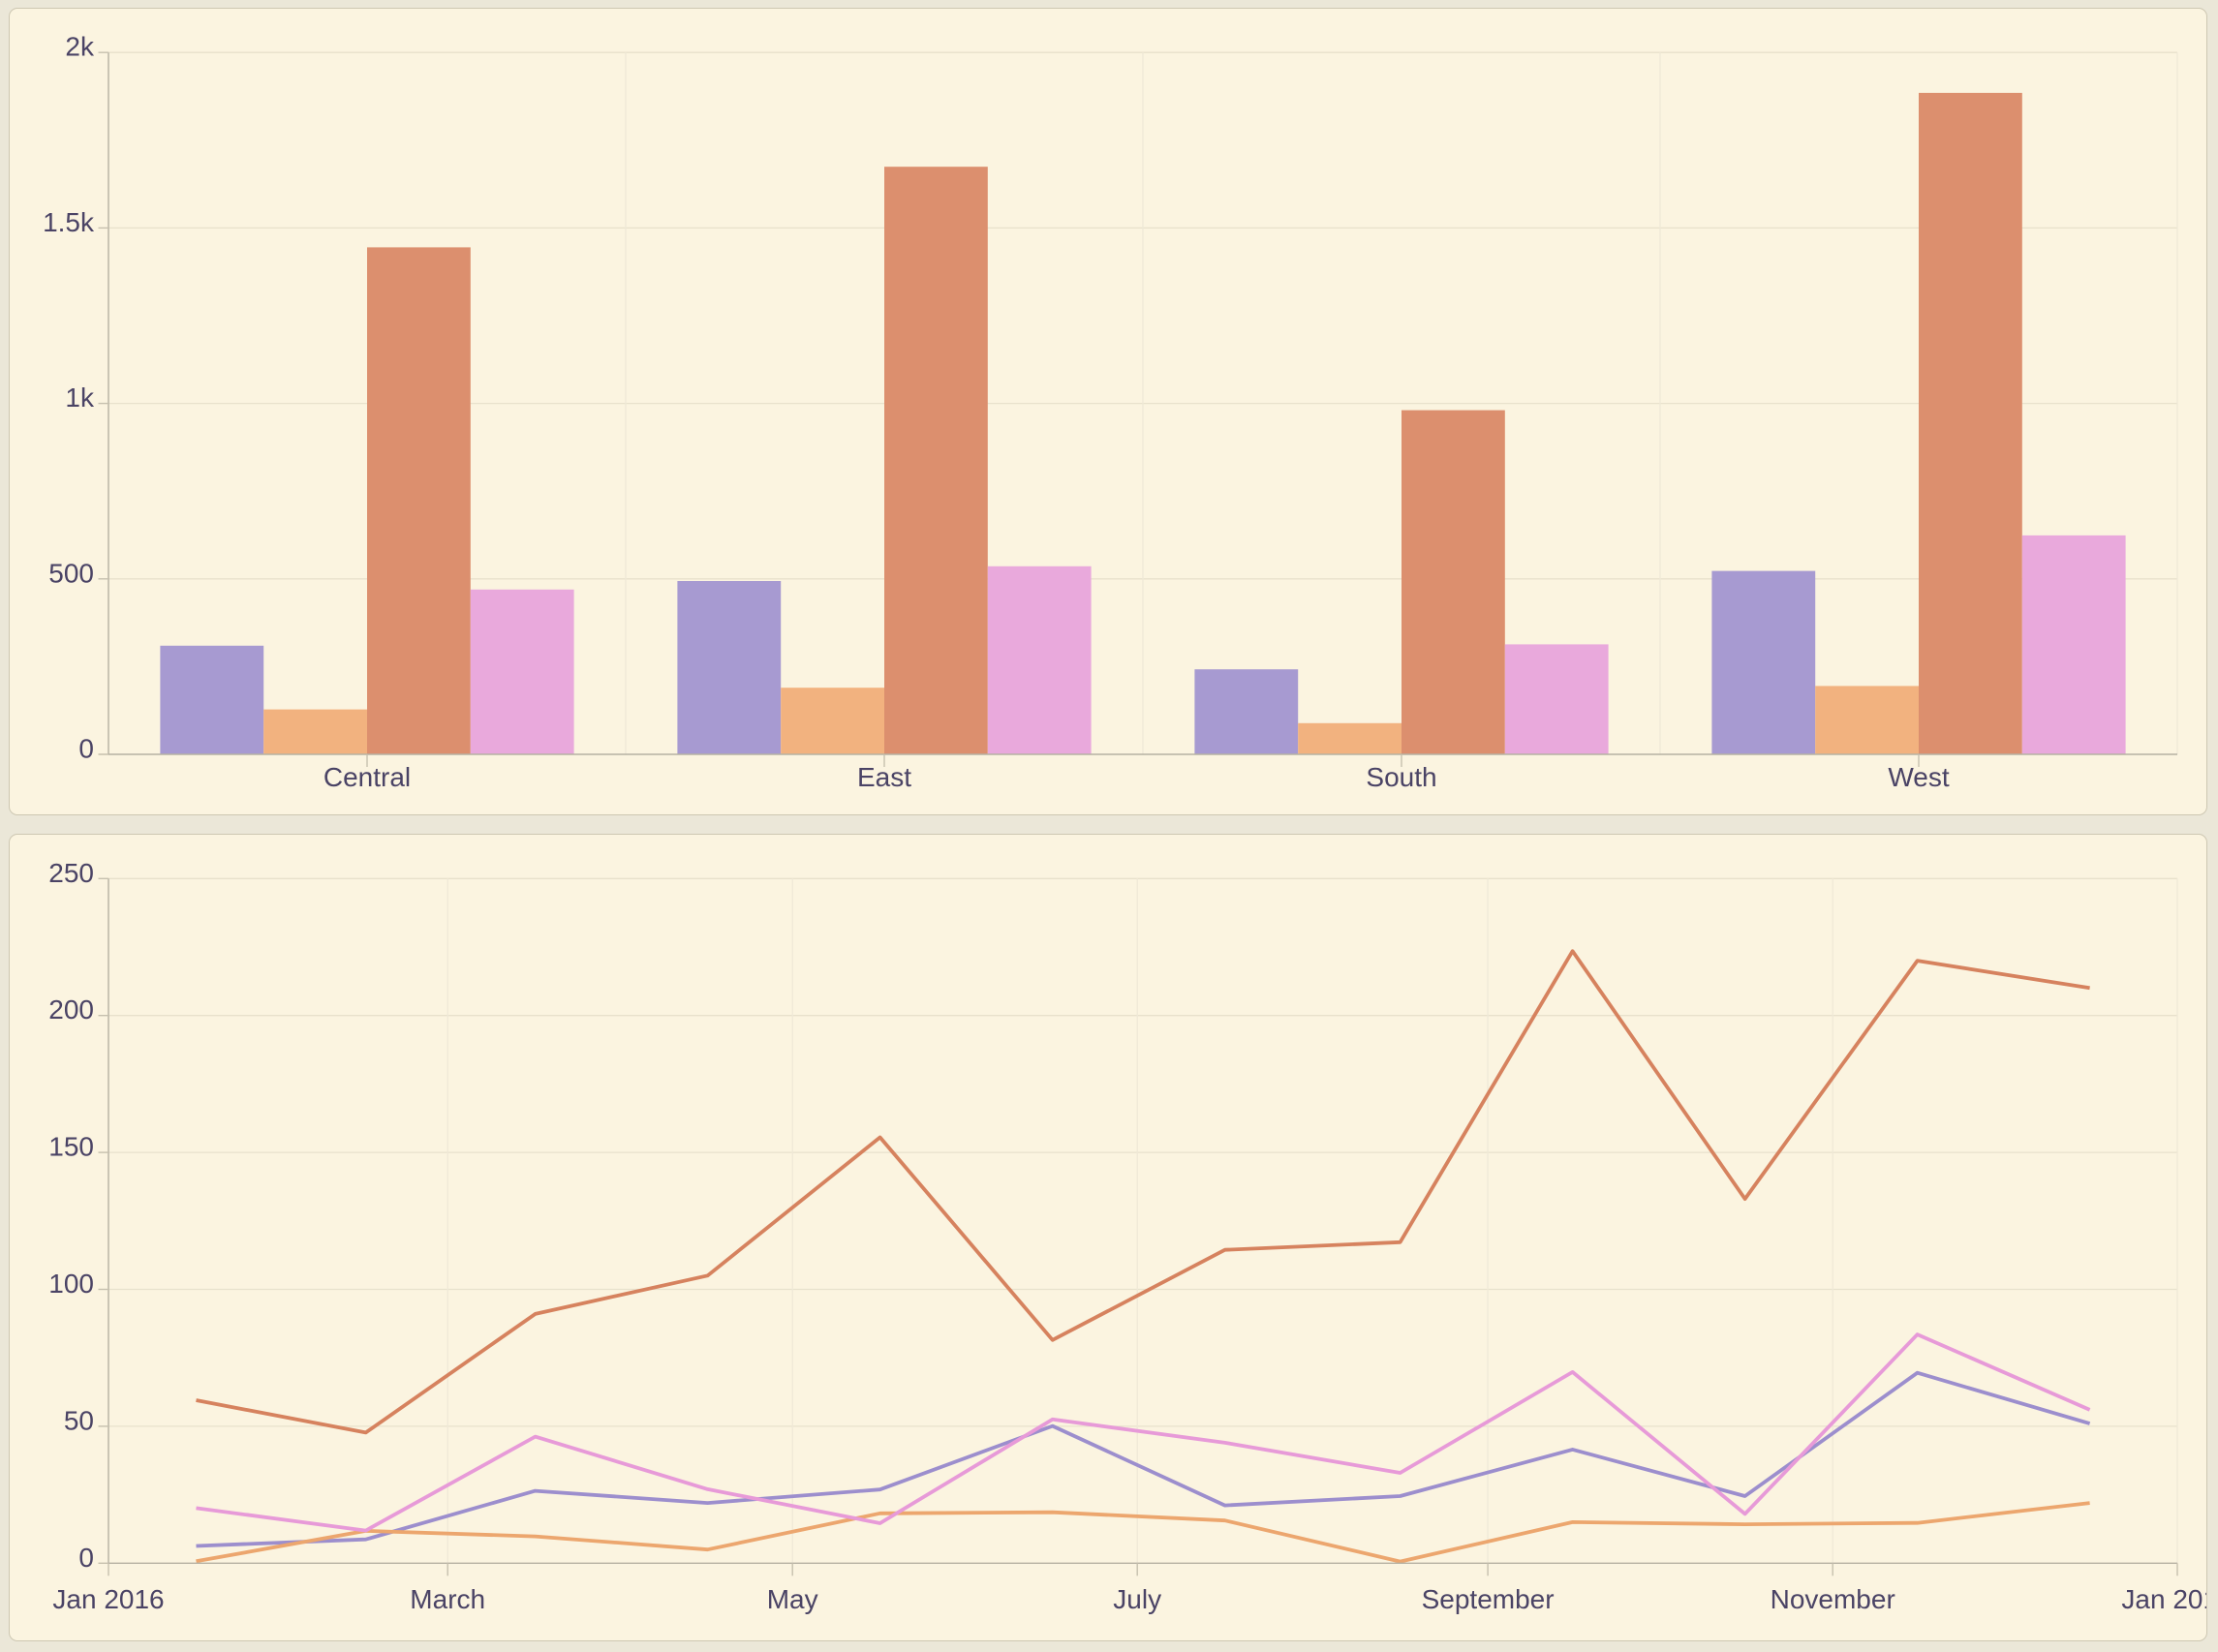  Describe the element at coordinates (71, 1147) in the screenshot. I see `svg-text: 150` at that location.